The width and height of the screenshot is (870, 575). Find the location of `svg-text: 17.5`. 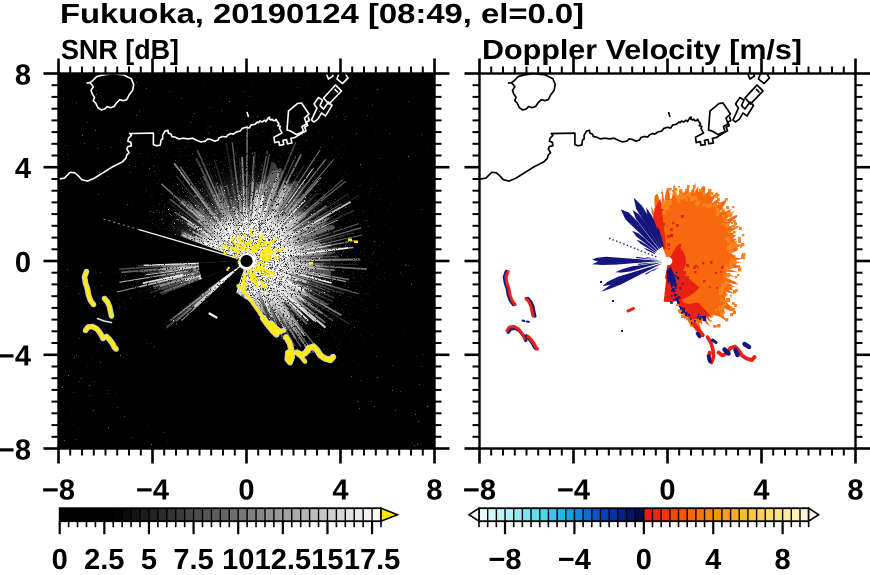

svg-text: 17.5 is located at coordinates (372, 557).